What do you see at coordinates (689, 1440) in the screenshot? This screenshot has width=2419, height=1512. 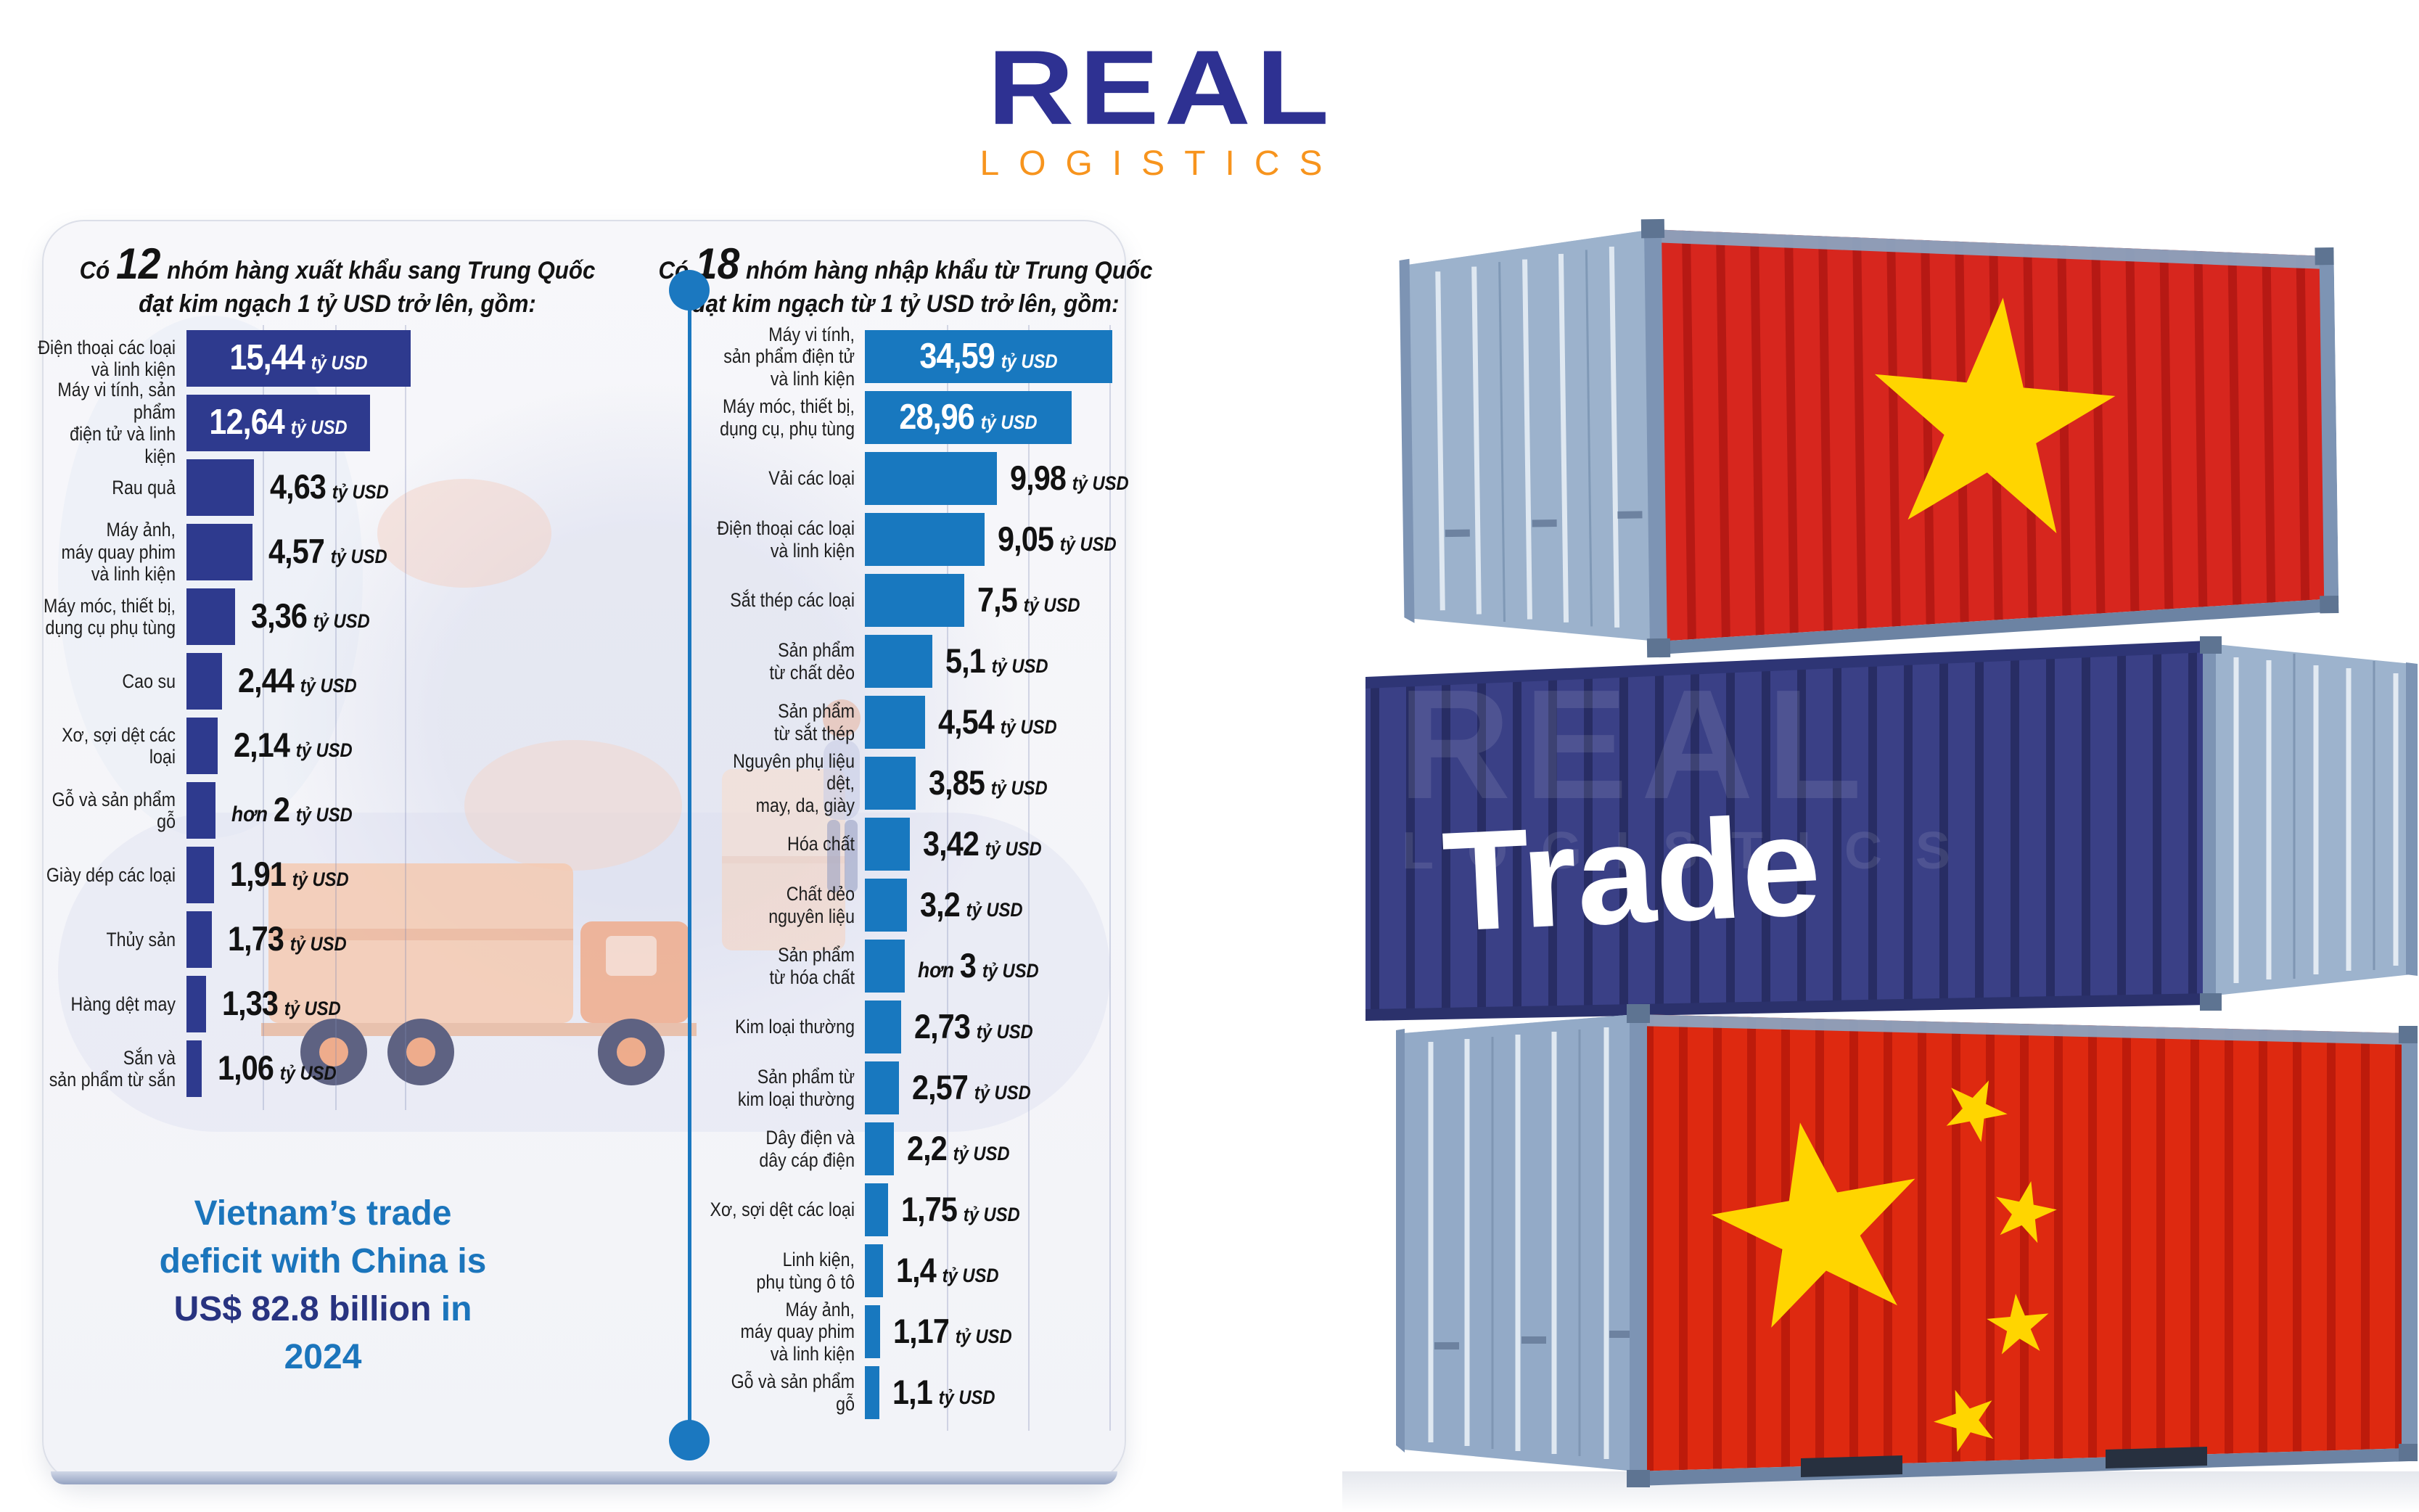 I see `divider-dot-bottom` at bounding box center [689, 1440].